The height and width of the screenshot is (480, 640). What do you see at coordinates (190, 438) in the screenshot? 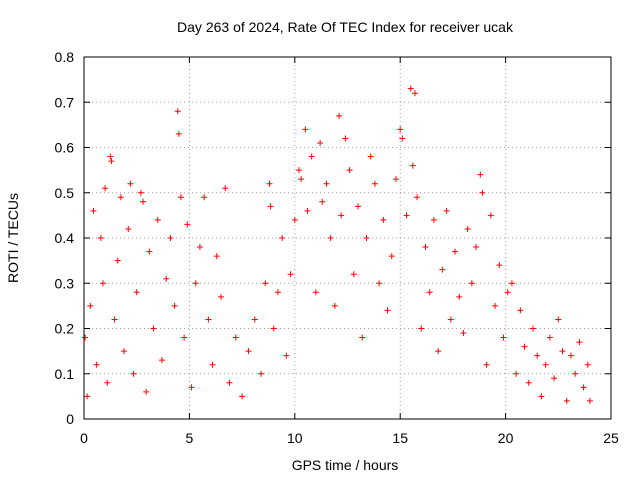
I see `x-tick-label: 5` at bounding box center [190, 438].